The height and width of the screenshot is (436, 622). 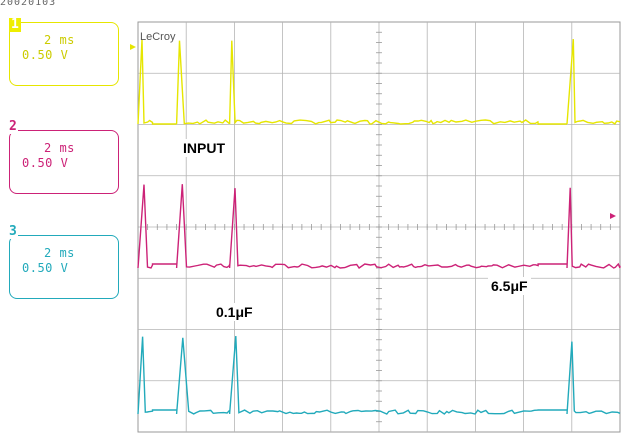 I want to click on channel-3-volts-per-div: 0.50 V, so click(x=45, y=268).